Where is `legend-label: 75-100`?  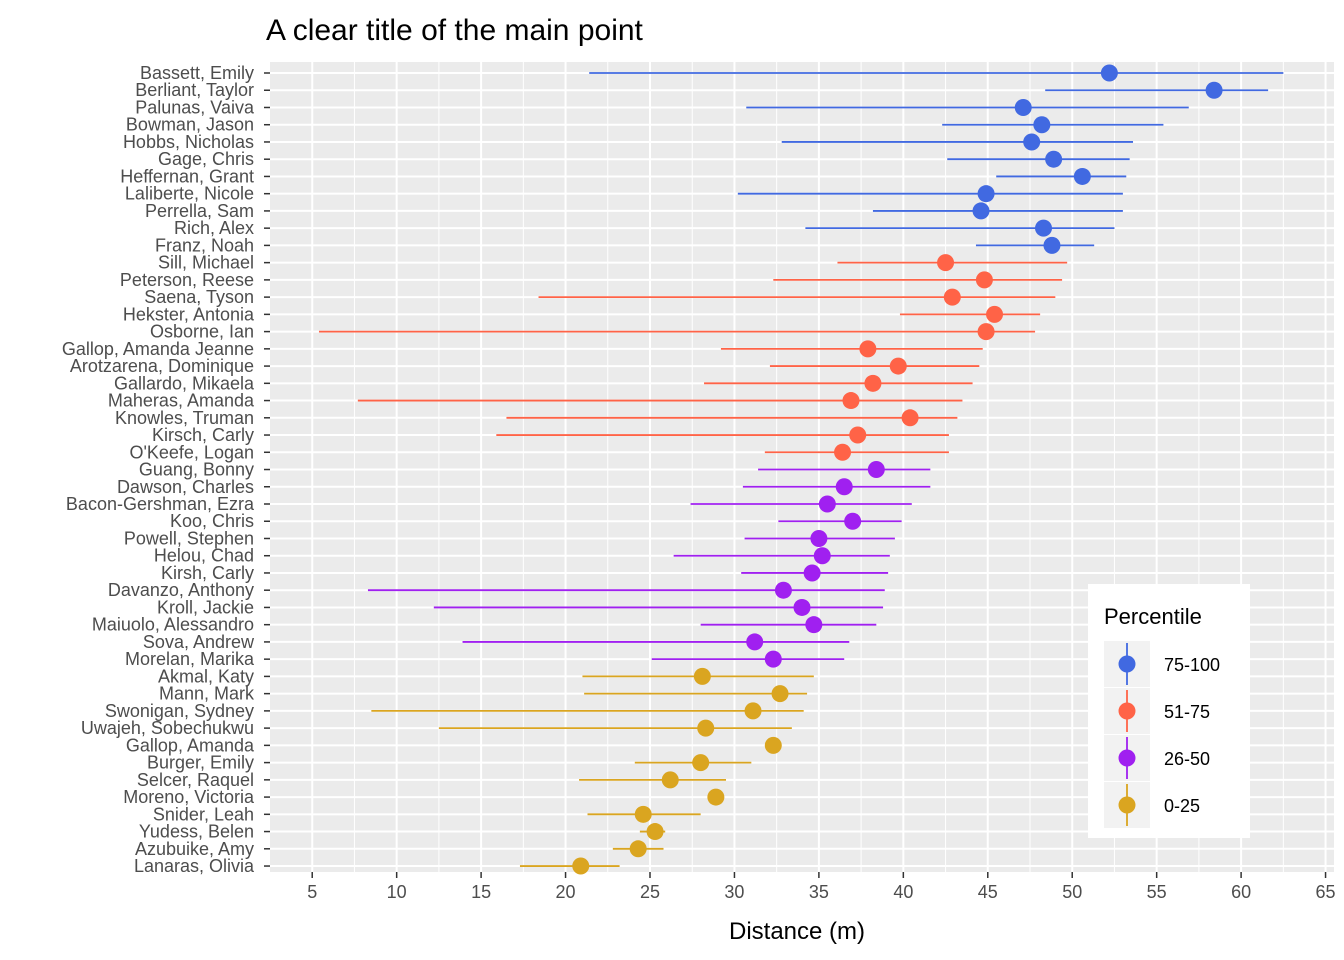
legend-label: 75-100 is located at coordinates (1192, 665).